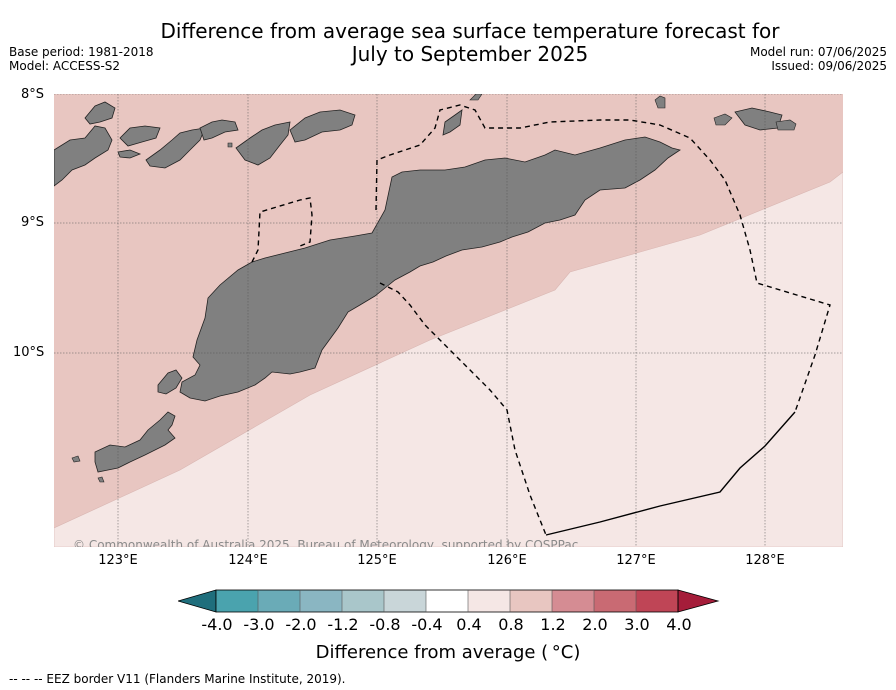 The height and width of the screenshot is (690, 896). What do you see at coordinates (129, 154) in the screenshot?
I see `solor-island` at bounding box center [129, 154].